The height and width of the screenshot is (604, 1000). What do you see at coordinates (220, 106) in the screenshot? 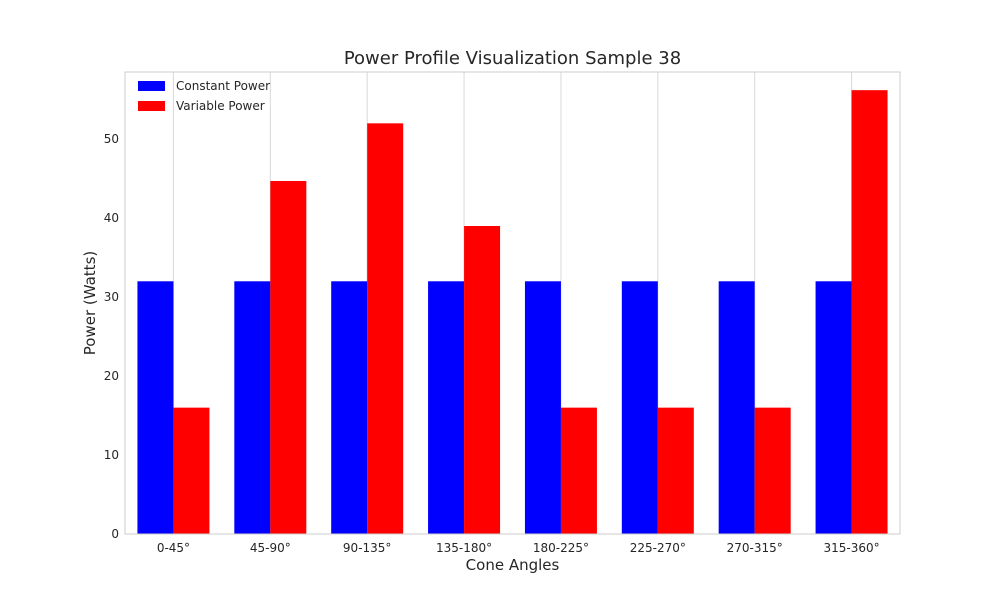
I see `legend-label: Variable Power` at bounding box center [220, 106].